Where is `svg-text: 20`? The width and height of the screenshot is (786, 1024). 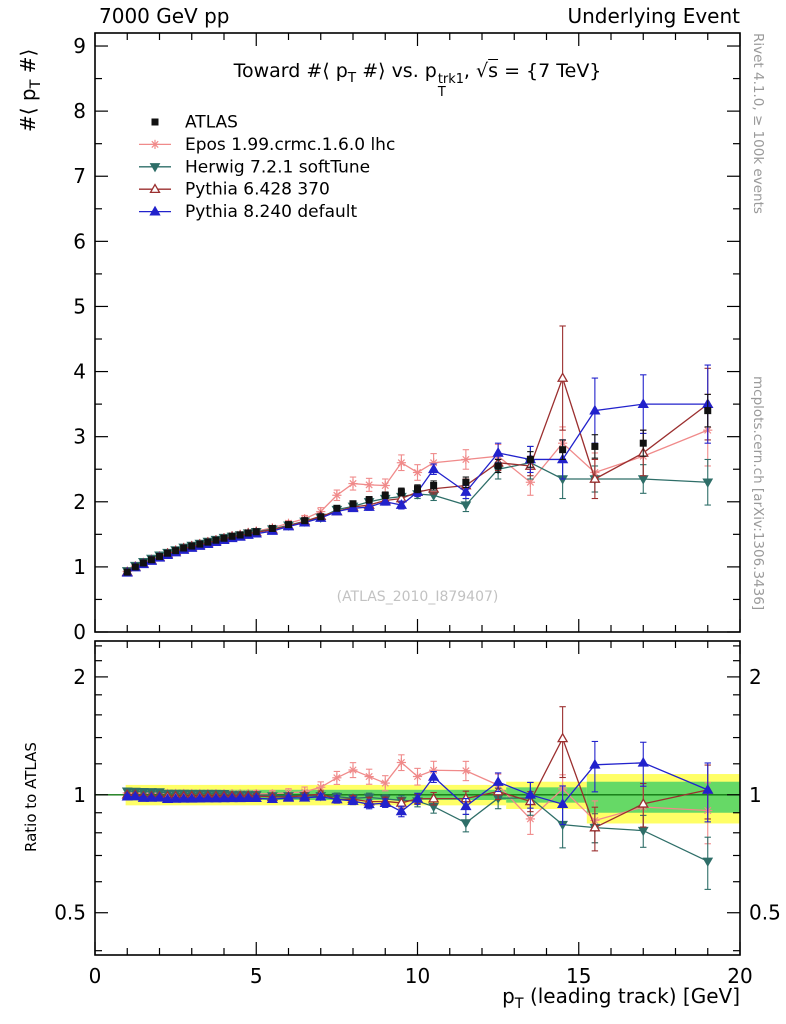
svg-text: 20 is located at coordinates (739, 976).